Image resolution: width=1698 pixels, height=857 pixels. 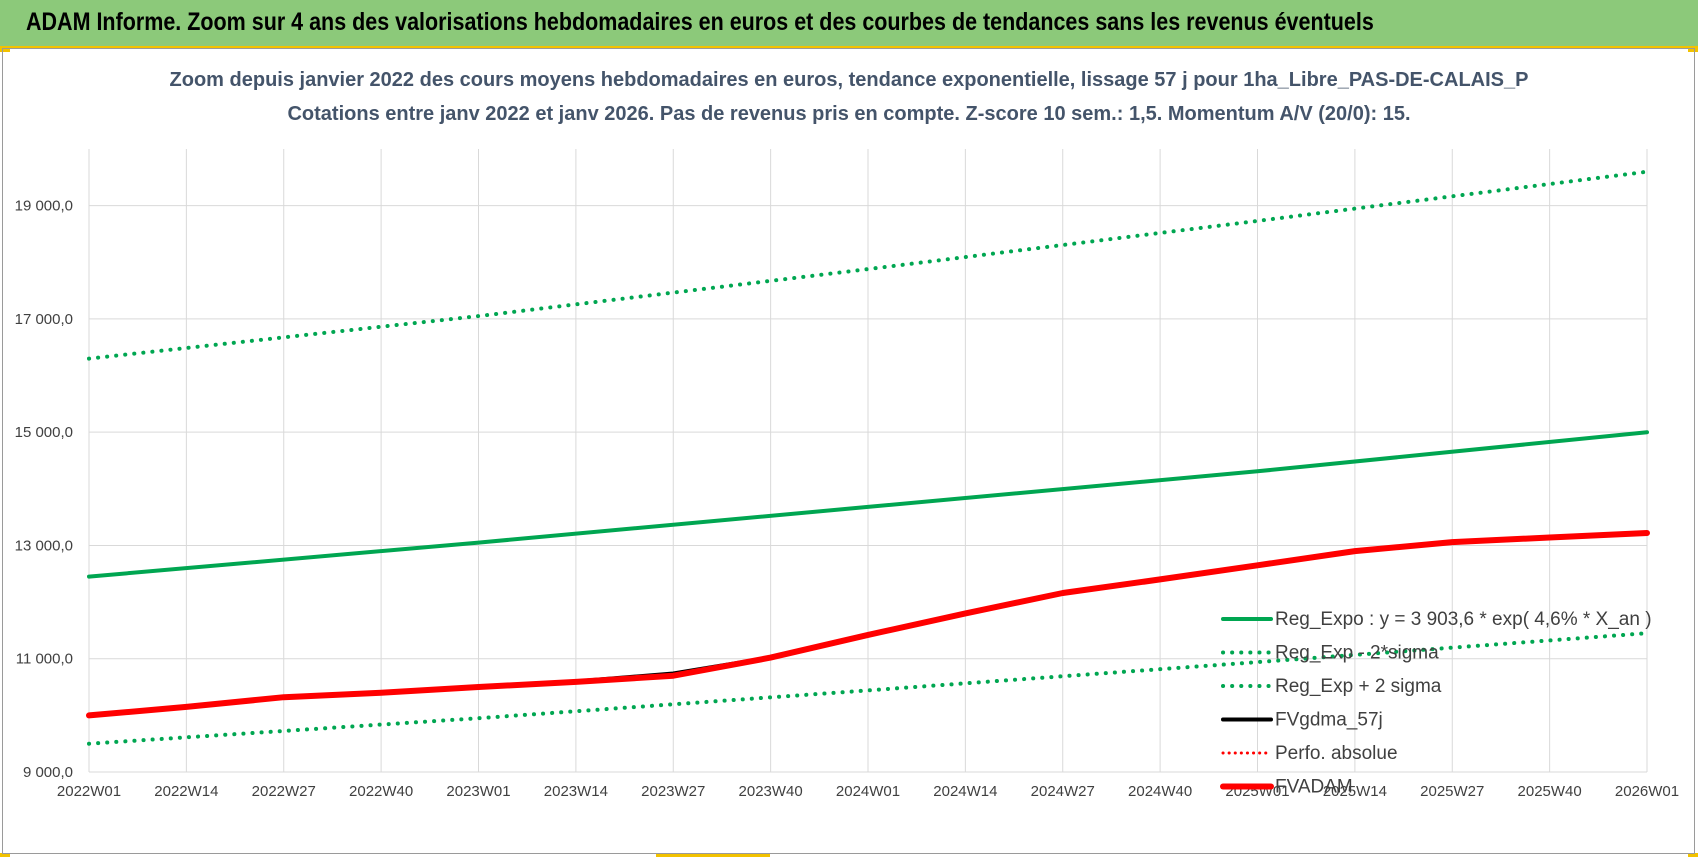 I want to click on x-tick-label: 2023W01, so click(x=478, y=791).